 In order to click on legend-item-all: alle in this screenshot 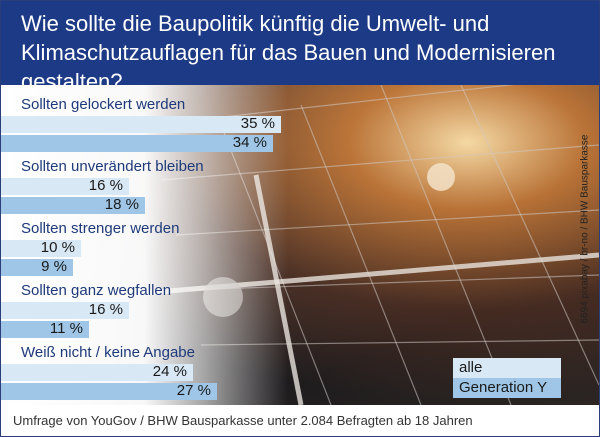, I will do `click(507, 368)`.